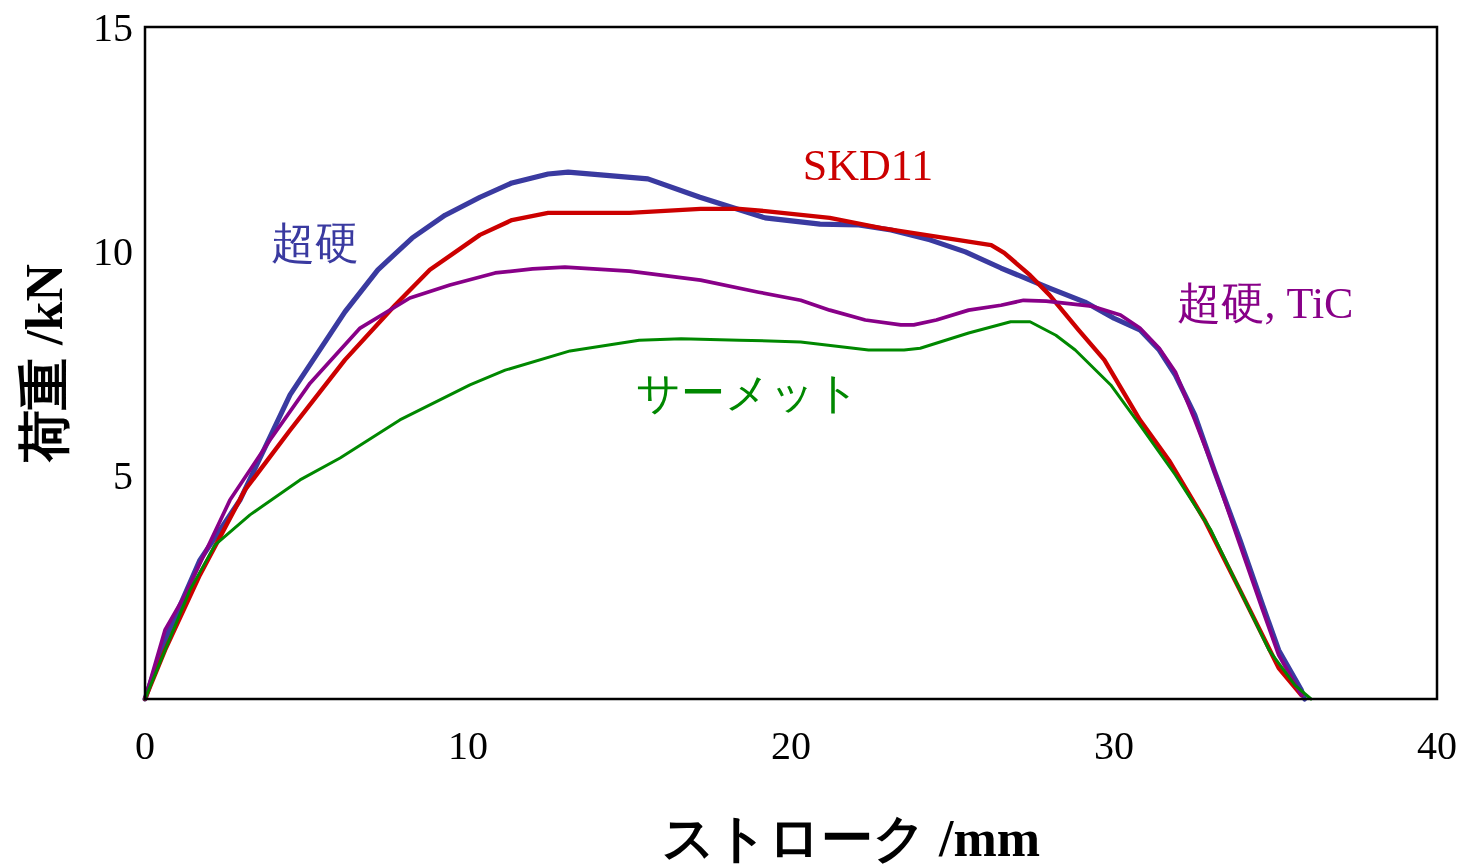 This screenshot has width=1470, height=864. Describe the element at coordinates (44, 363) in the screenshot. I see `y-axis-title: 荷重 /kN` at that location.